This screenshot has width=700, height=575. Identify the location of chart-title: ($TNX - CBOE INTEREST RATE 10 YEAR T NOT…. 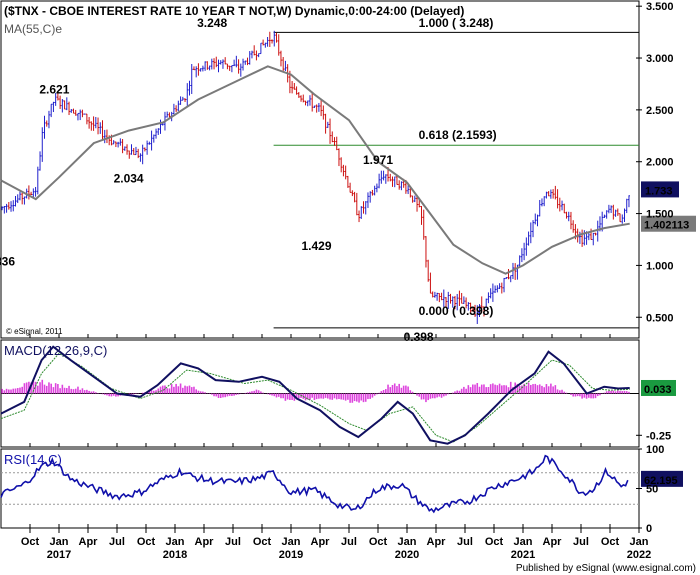
(234, 11).